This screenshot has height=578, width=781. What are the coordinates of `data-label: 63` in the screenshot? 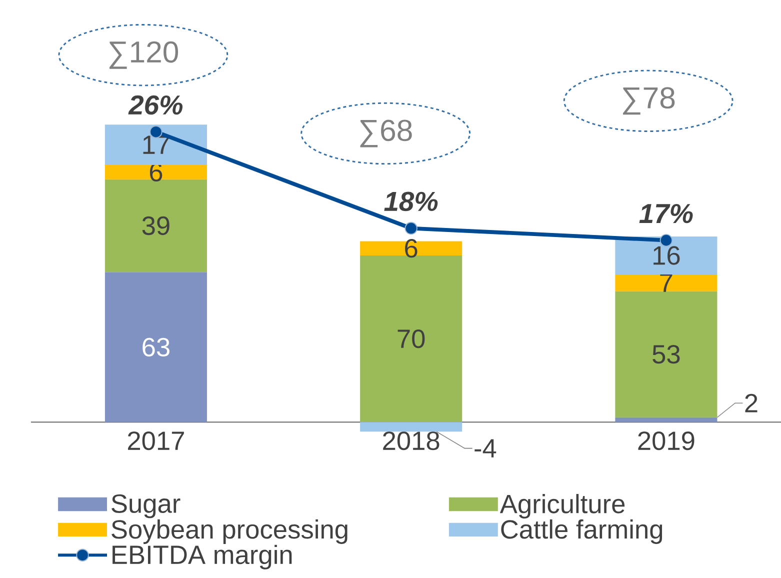 It's located at (156, 347).